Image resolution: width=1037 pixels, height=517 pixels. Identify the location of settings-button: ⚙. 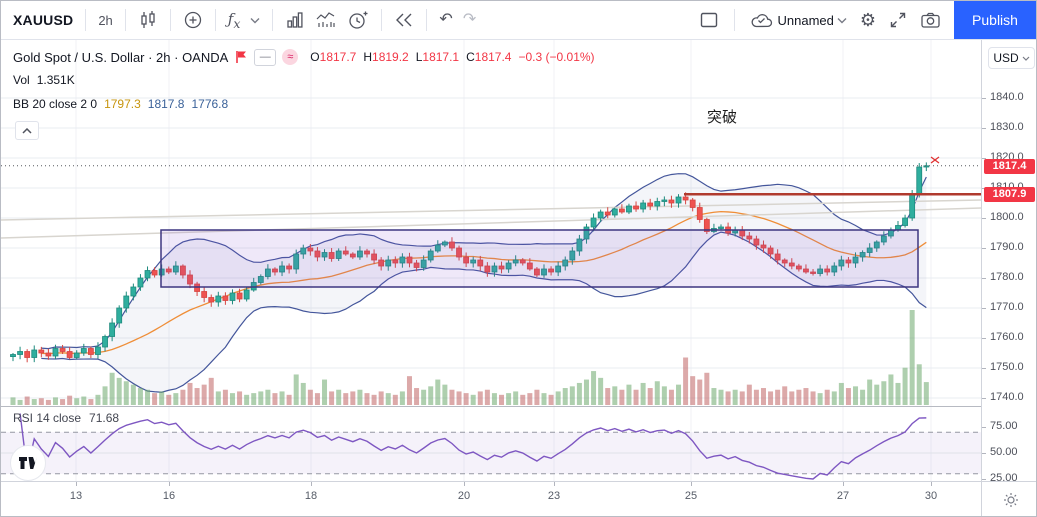
(868, 20).